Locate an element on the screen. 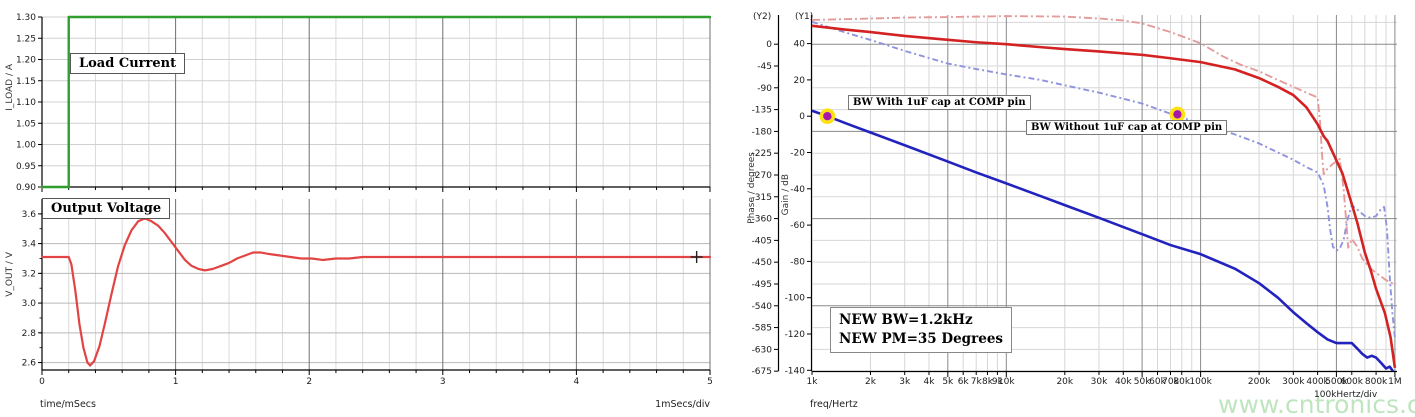 This screenshot has width=1415, height=417. svg-text: -675 is located at coordinates (762, 372).